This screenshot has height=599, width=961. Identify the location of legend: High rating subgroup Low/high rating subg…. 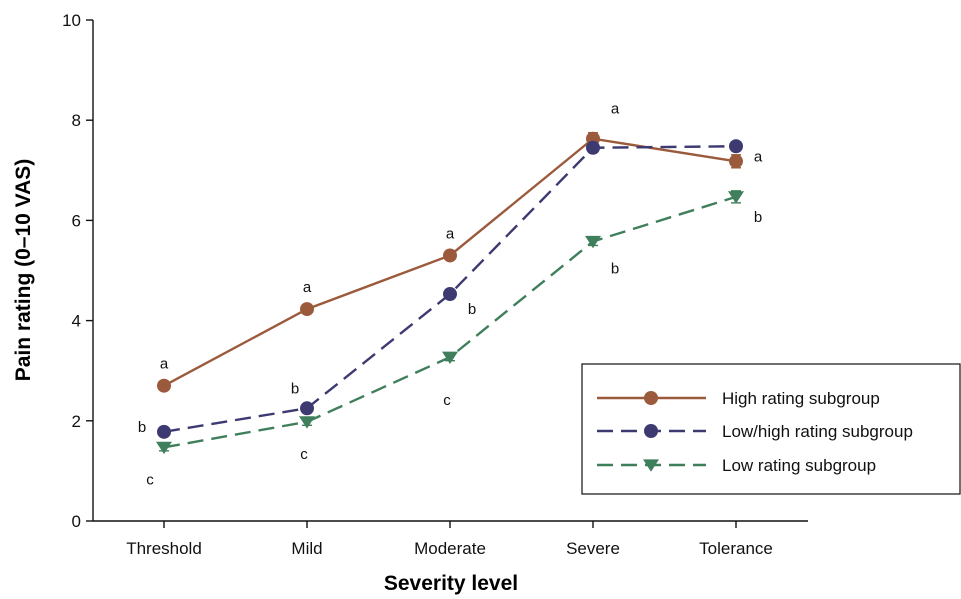
(771, 429).